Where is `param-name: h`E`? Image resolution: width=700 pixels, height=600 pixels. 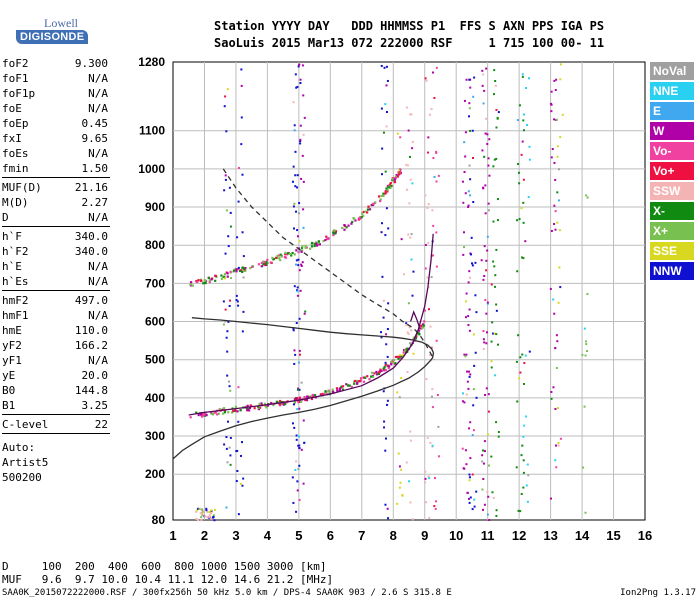 param-name: h`E is located at coordinates (12, 266).